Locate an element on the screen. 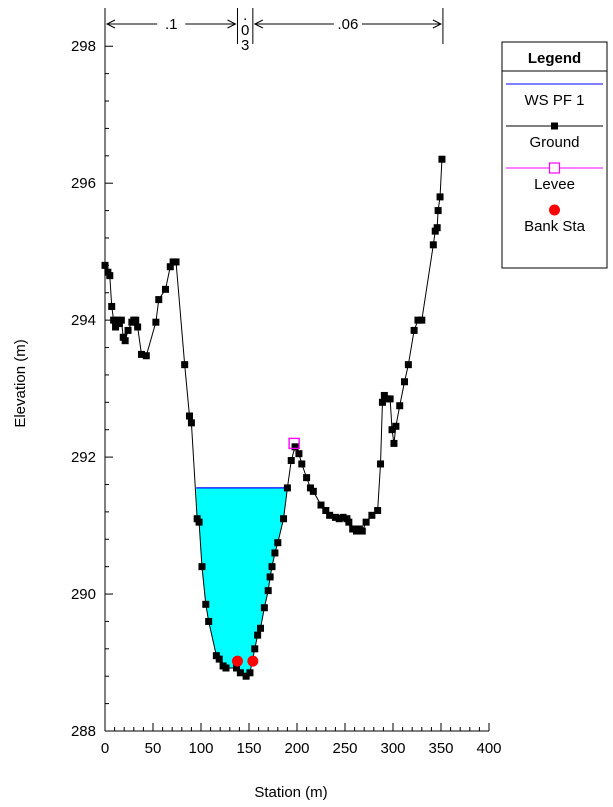 This screenshot has width=613, height=807. x-tick-label: 200 is located at coordinates (296, 748).